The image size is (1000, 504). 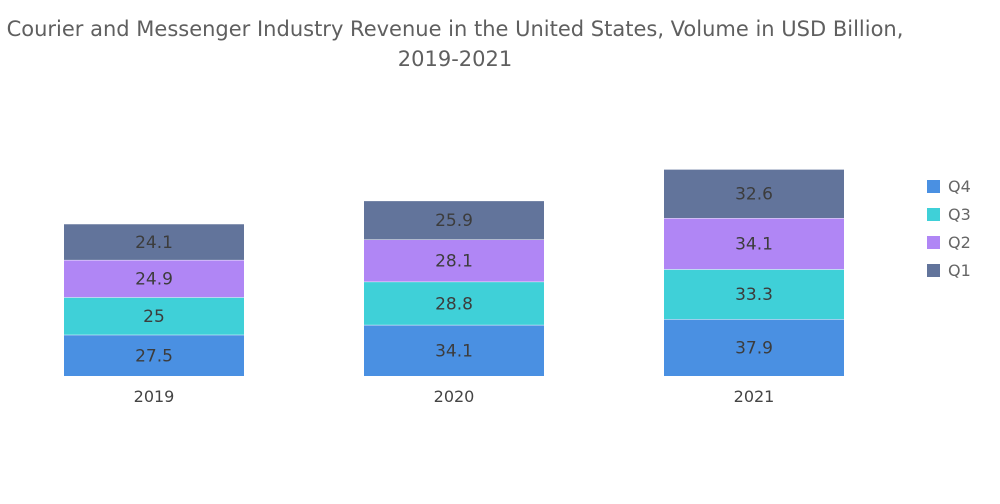 I want to click on legend-item-q4: Q4, so click(x=949, y=186).